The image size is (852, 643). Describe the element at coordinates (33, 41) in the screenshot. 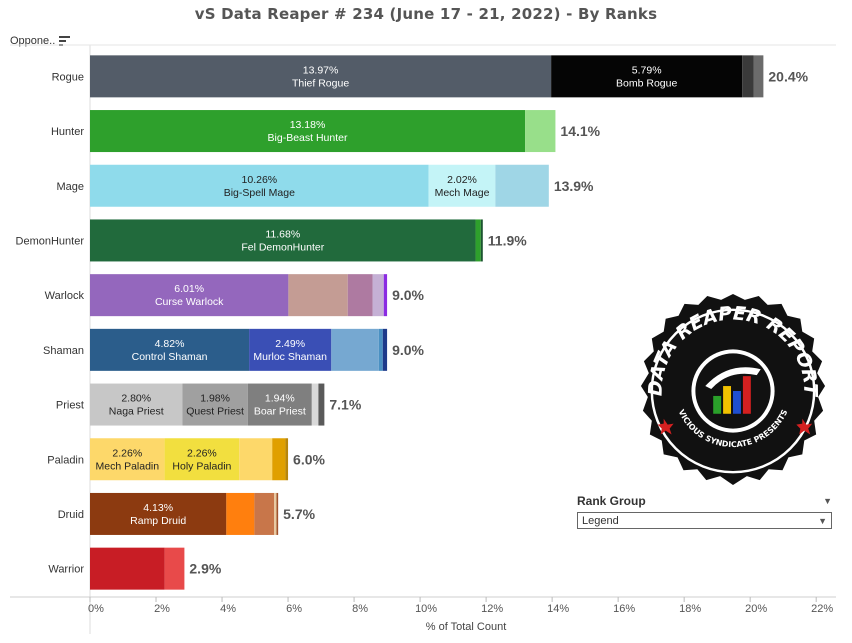

I see `column-header-label: Oppone..` at that location.